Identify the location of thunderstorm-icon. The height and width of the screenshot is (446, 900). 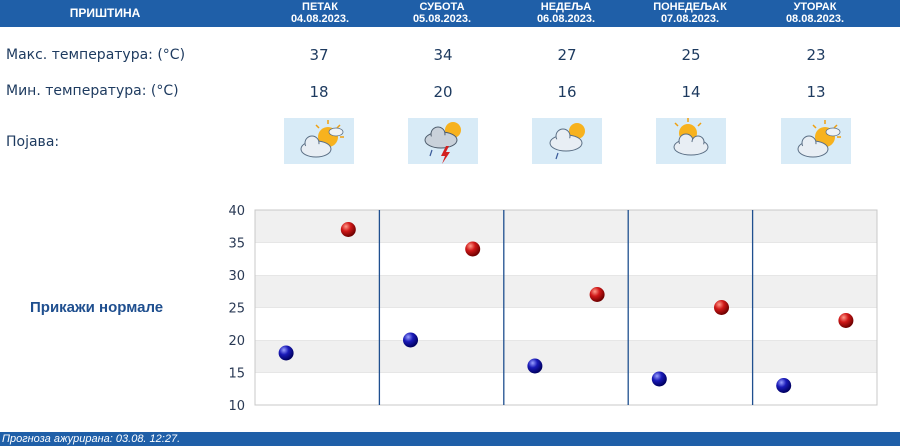
(443, 141).